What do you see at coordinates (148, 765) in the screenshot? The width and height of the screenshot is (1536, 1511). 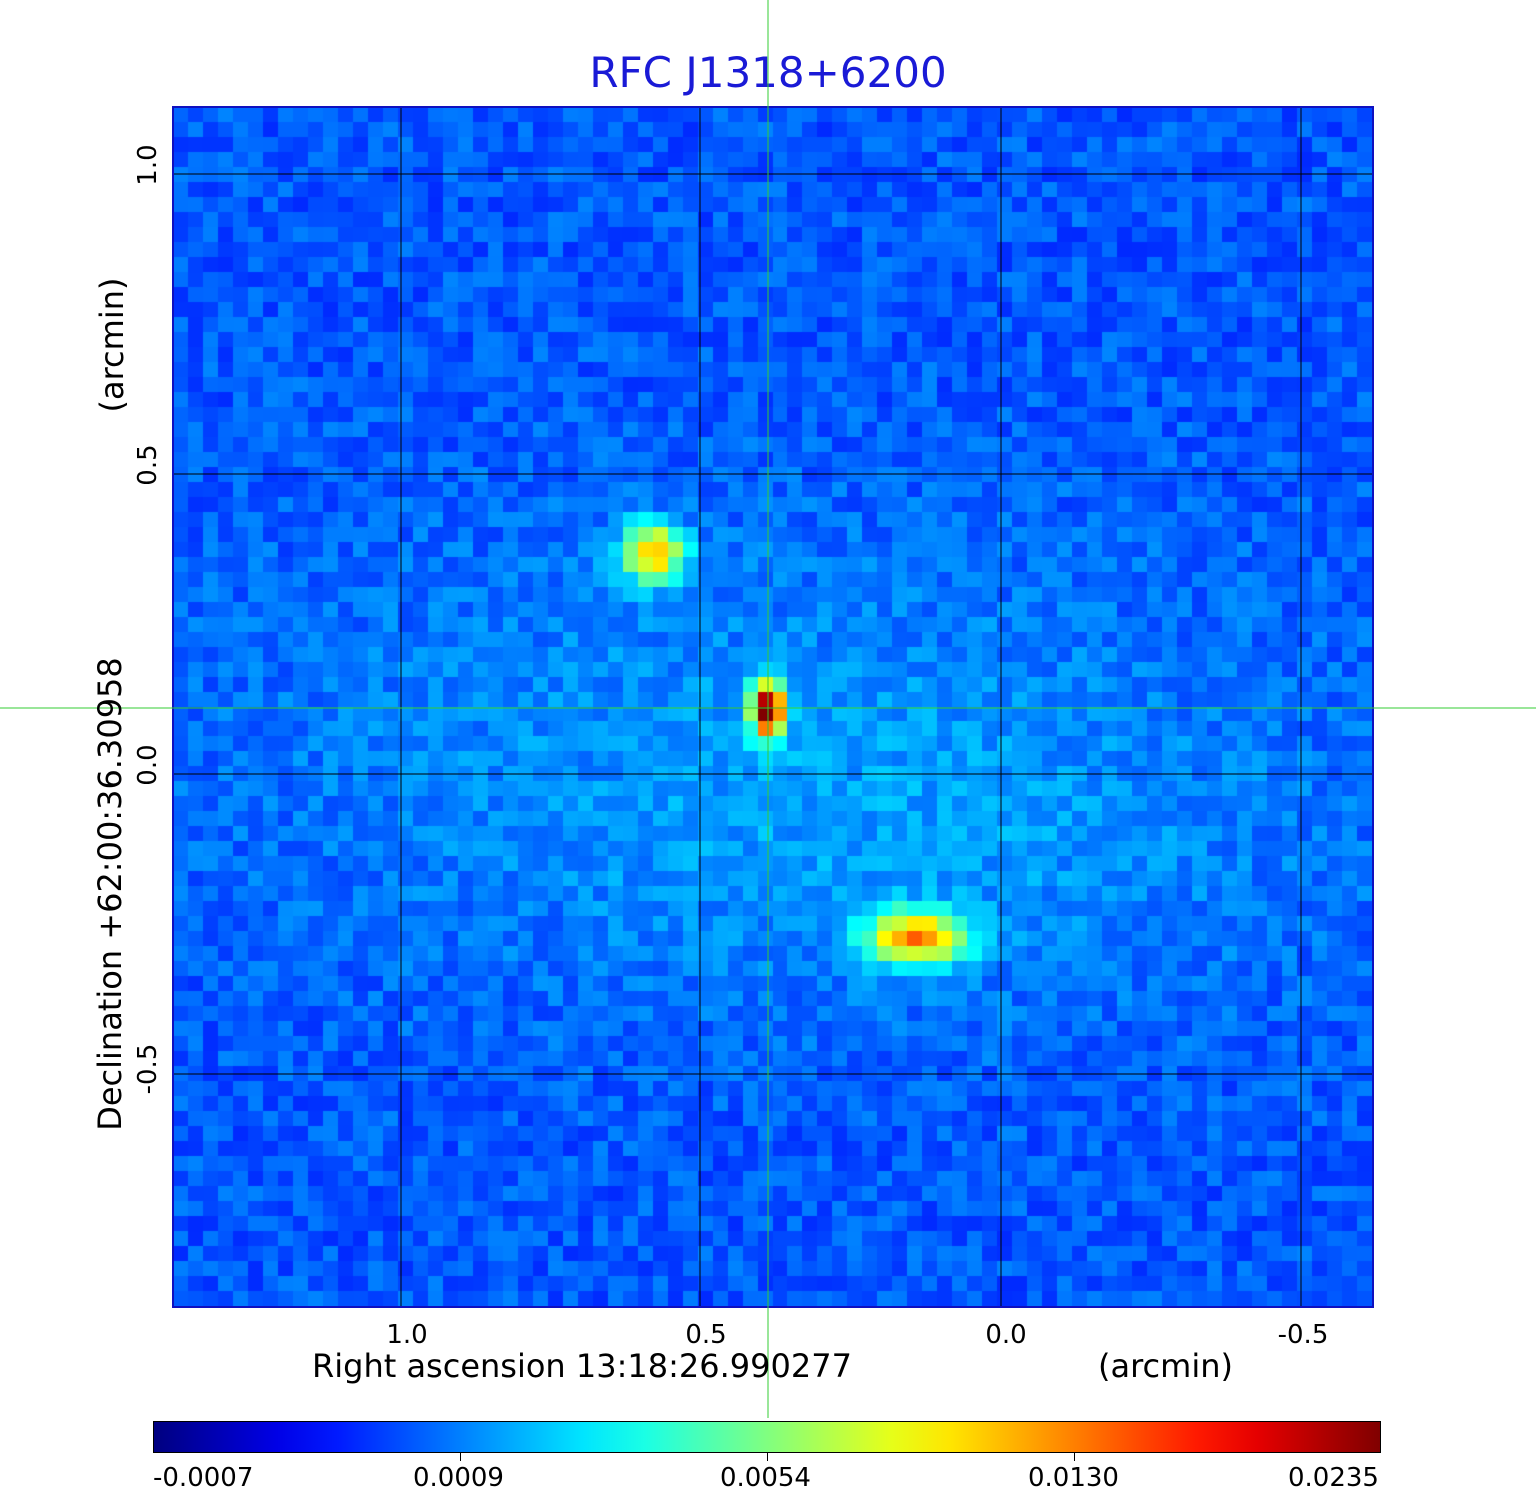 I see `y-tick-label: 0.0` at bounding box center [148, 765].